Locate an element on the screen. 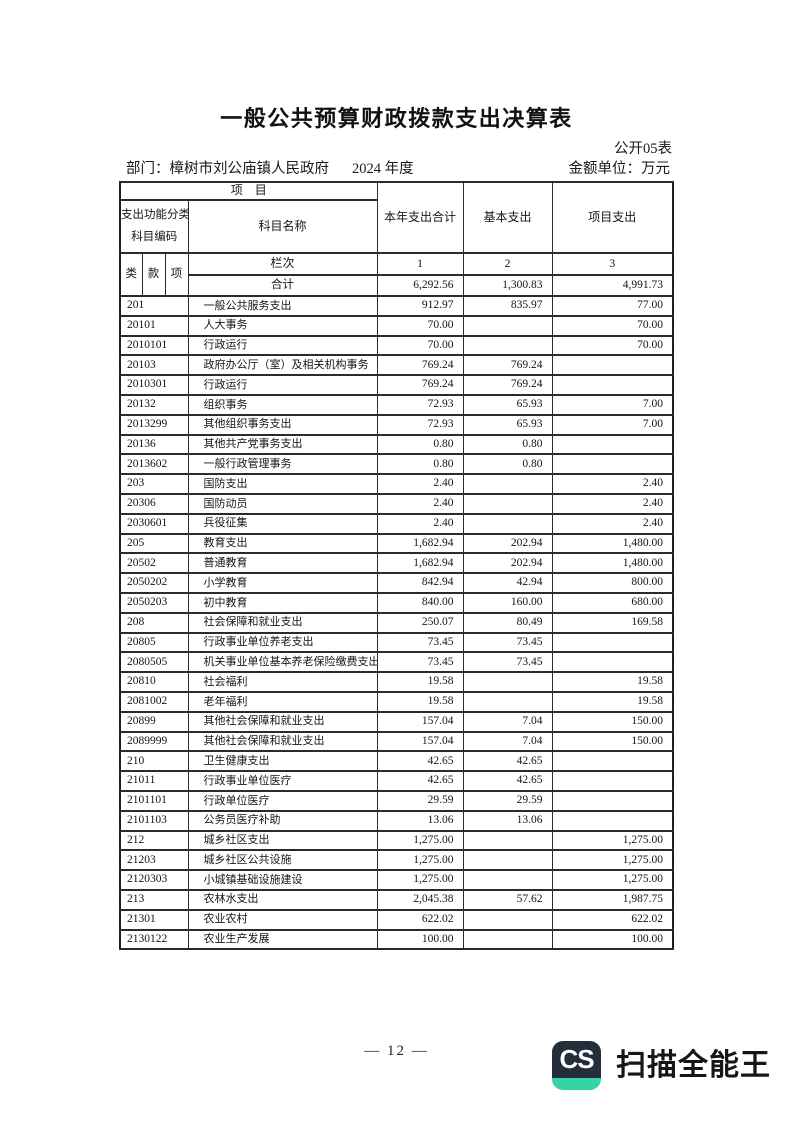 Image resolution: width=793 pixels, height=1122 pixels. row-basic-value: 29.59 is located at coordinates (507, 800).